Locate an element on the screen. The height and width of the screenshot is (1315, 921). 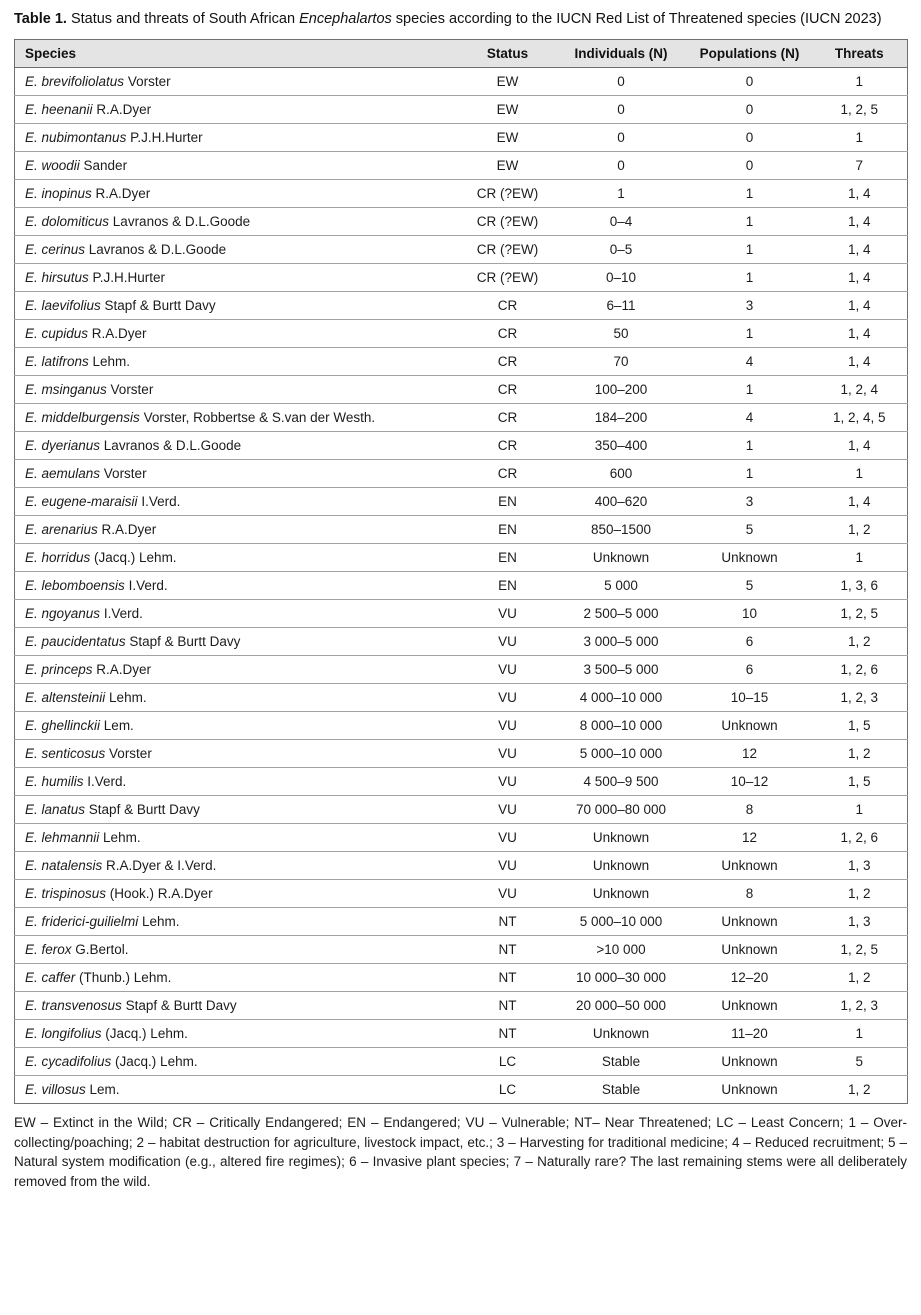
species-binomial: E. paucidentatus is located at coordinates (75, 641).